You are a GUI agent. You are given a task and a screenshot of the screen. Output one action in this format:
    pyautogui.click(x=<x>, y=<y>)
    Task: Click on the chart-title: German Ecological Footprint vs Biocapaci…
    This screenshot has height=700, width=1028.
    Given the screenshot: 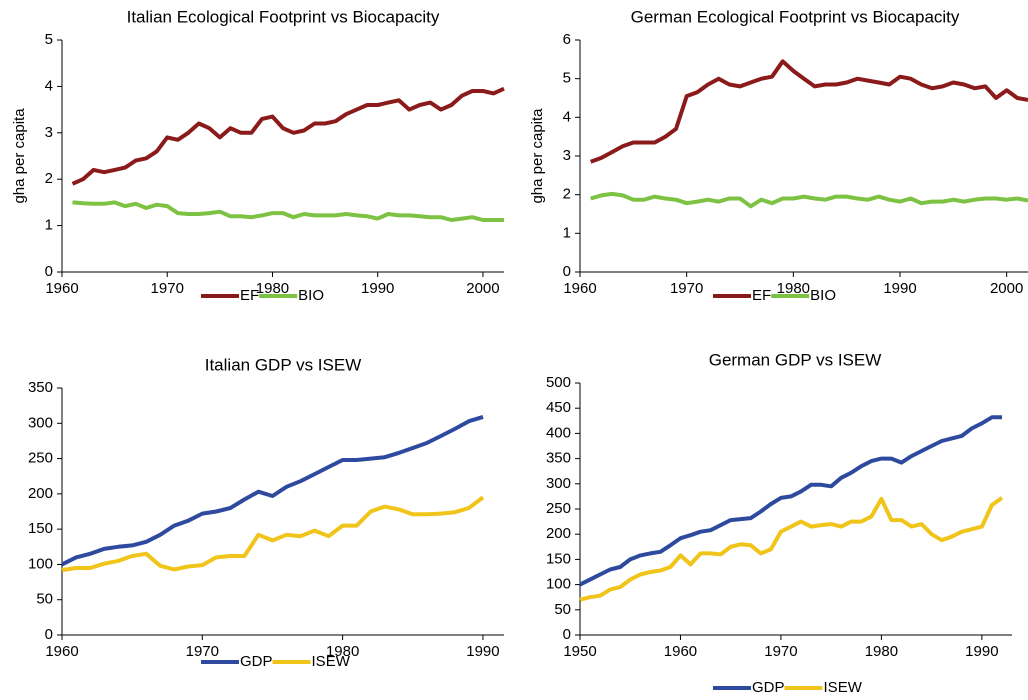 What is the action you would take?
    pyautogui.click(x=795, y=16)
    